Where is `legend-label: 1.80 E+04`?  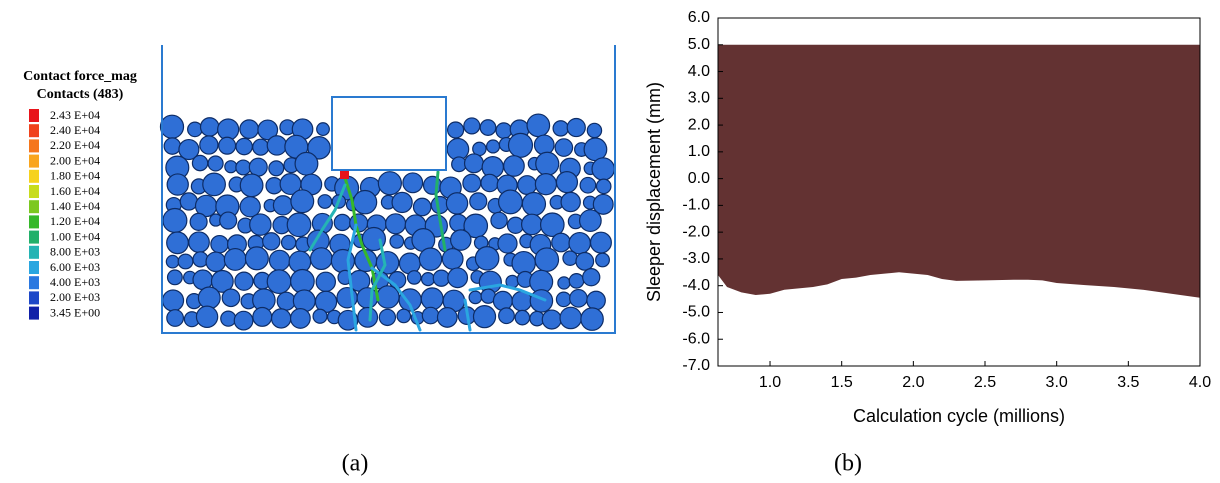 legend-label: 1.80 E+04 is located at coordinates (75, 176).